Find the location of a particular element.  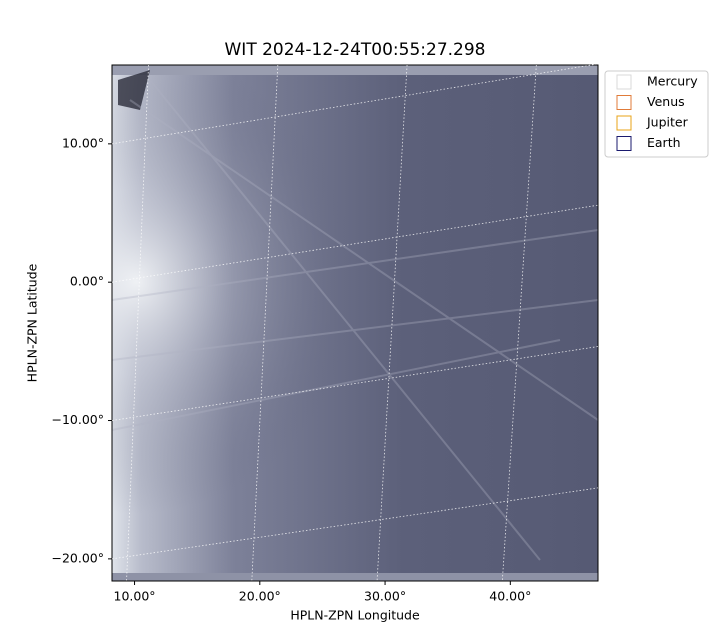

legend-label: Venus is located at coordinates (666, 101).